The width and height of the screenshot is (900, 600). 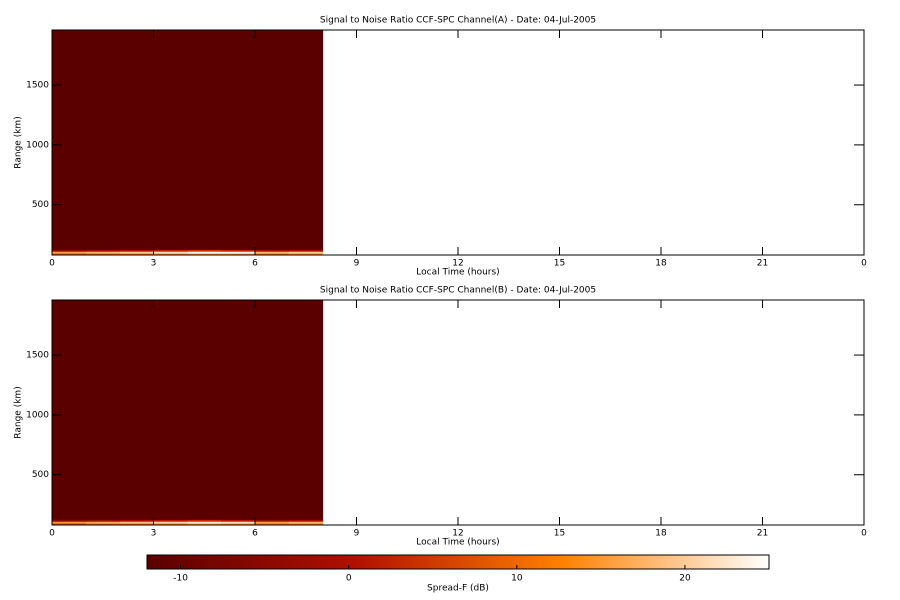 What do you see at coordinates (458, 562) in the screenshot?
I see `colorbar` at bounding box center [458, 562].